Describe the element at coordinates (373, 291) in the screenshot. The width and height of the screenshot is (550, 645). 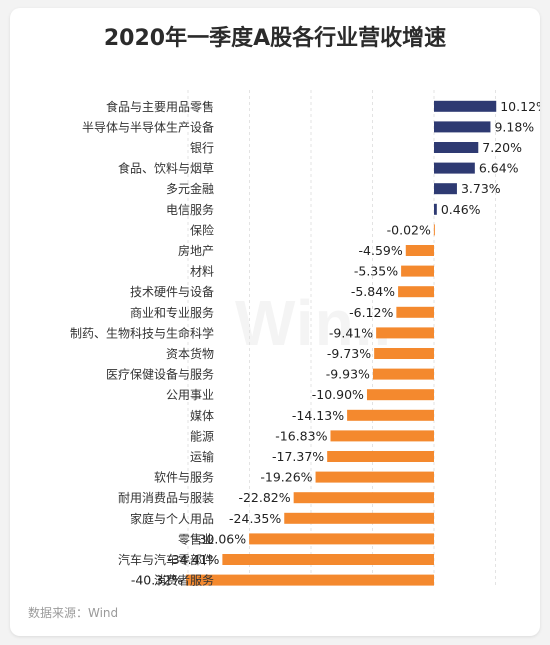
I see `value-label: -5.84%` at that location.